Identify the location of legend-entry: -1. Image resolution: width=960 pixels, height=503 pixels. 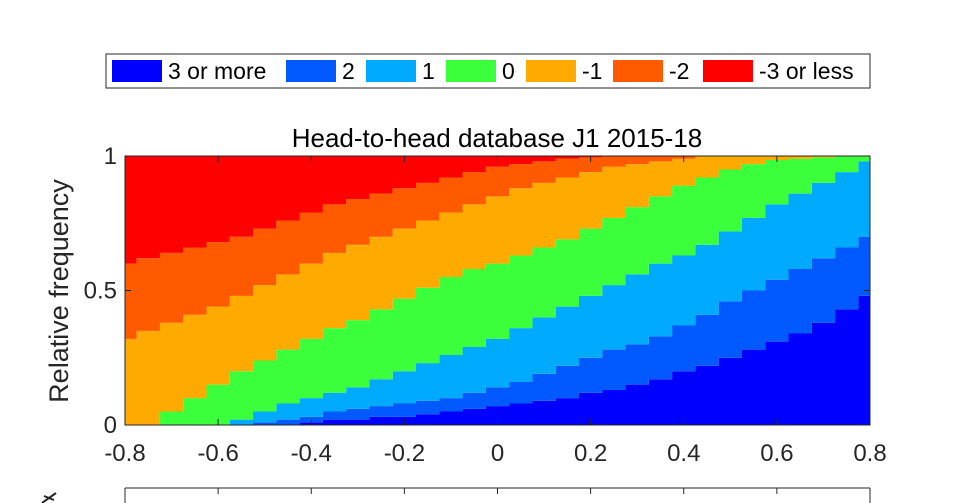
(564, 71).